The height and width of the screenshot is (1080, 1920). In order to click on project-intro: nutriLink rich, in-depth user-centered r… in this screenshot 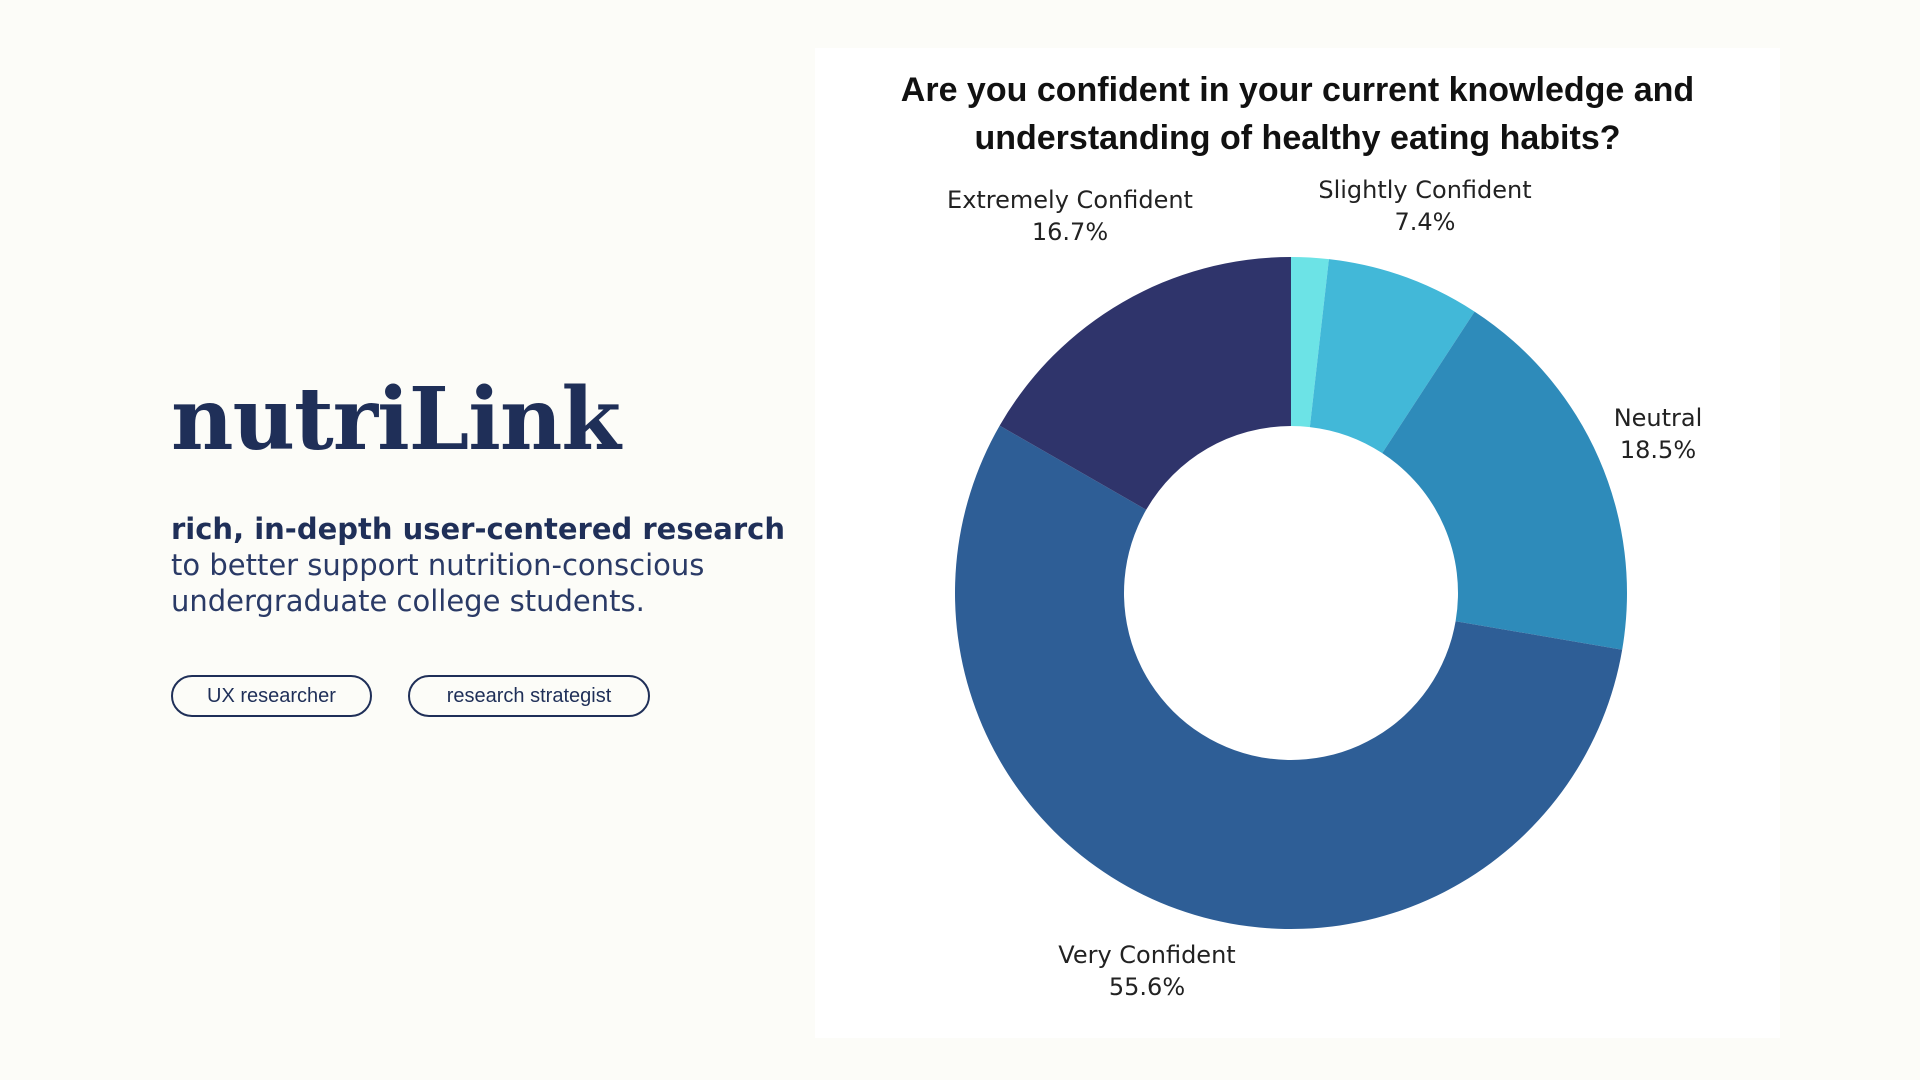, I will do `click(491, 543)`.